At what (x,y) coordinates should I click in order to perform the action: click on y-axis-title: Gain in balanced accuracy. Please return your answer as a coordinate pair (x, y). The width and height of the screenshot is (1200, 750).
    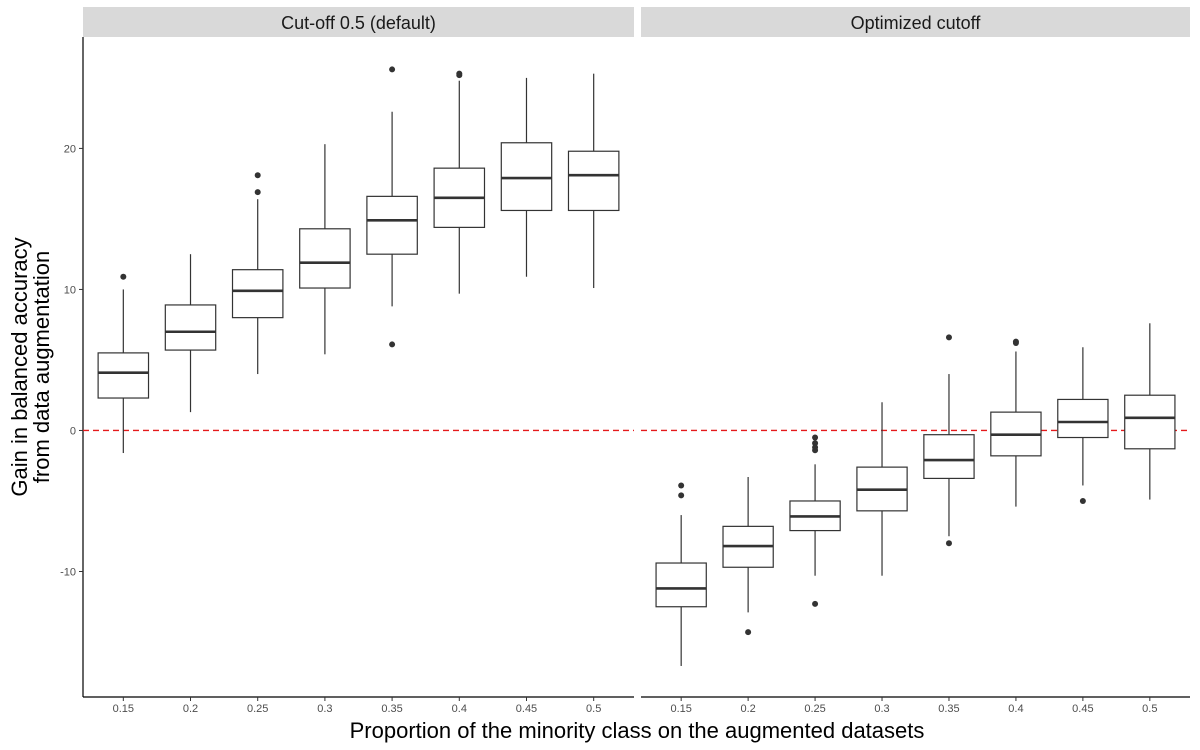
    Looking at the image, I should click on (19, 366).